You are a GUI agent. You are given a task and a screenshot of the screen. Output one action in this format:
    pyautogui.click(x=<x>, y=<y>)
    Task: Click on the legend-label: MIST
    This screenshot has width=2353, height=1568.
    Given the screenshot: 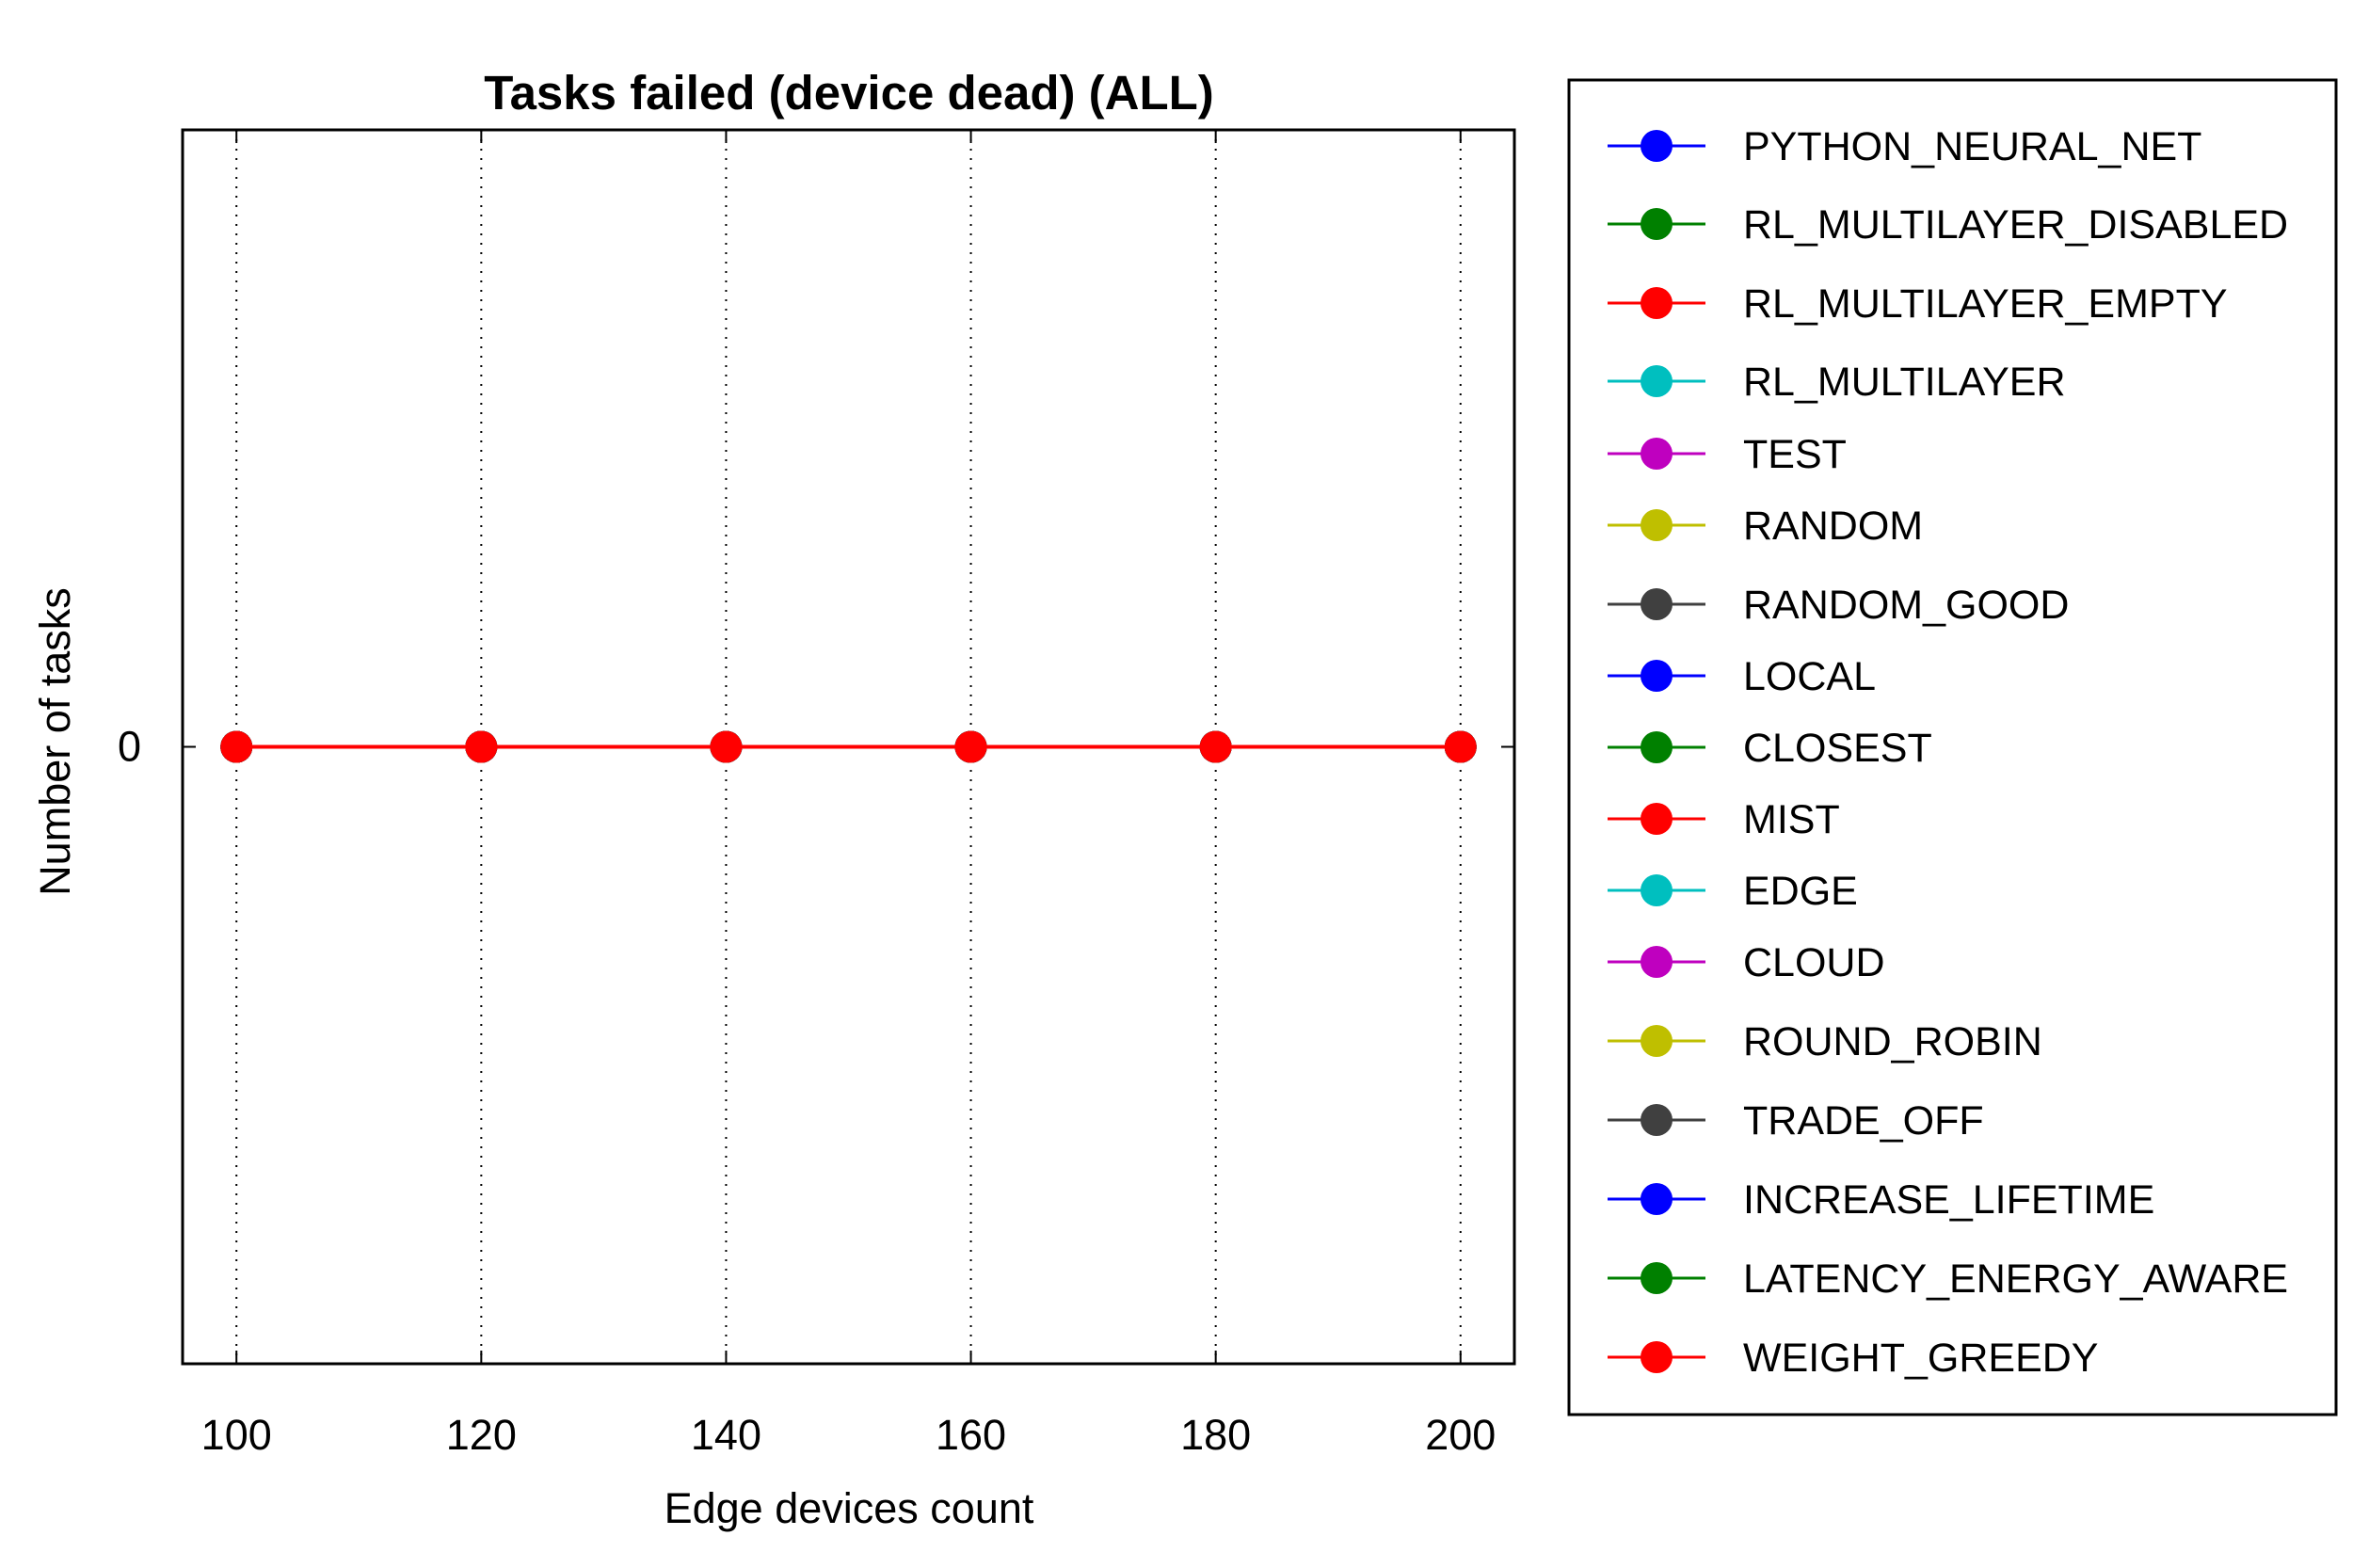 What is the action you would take?
    pyautogui.click(x=1791, y=819)
    